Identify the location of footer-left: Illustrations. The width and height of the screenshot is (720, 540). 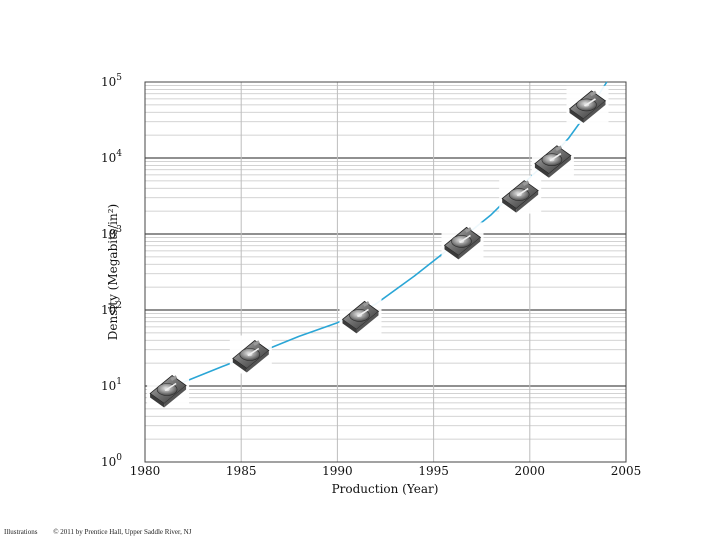
(21, 532).